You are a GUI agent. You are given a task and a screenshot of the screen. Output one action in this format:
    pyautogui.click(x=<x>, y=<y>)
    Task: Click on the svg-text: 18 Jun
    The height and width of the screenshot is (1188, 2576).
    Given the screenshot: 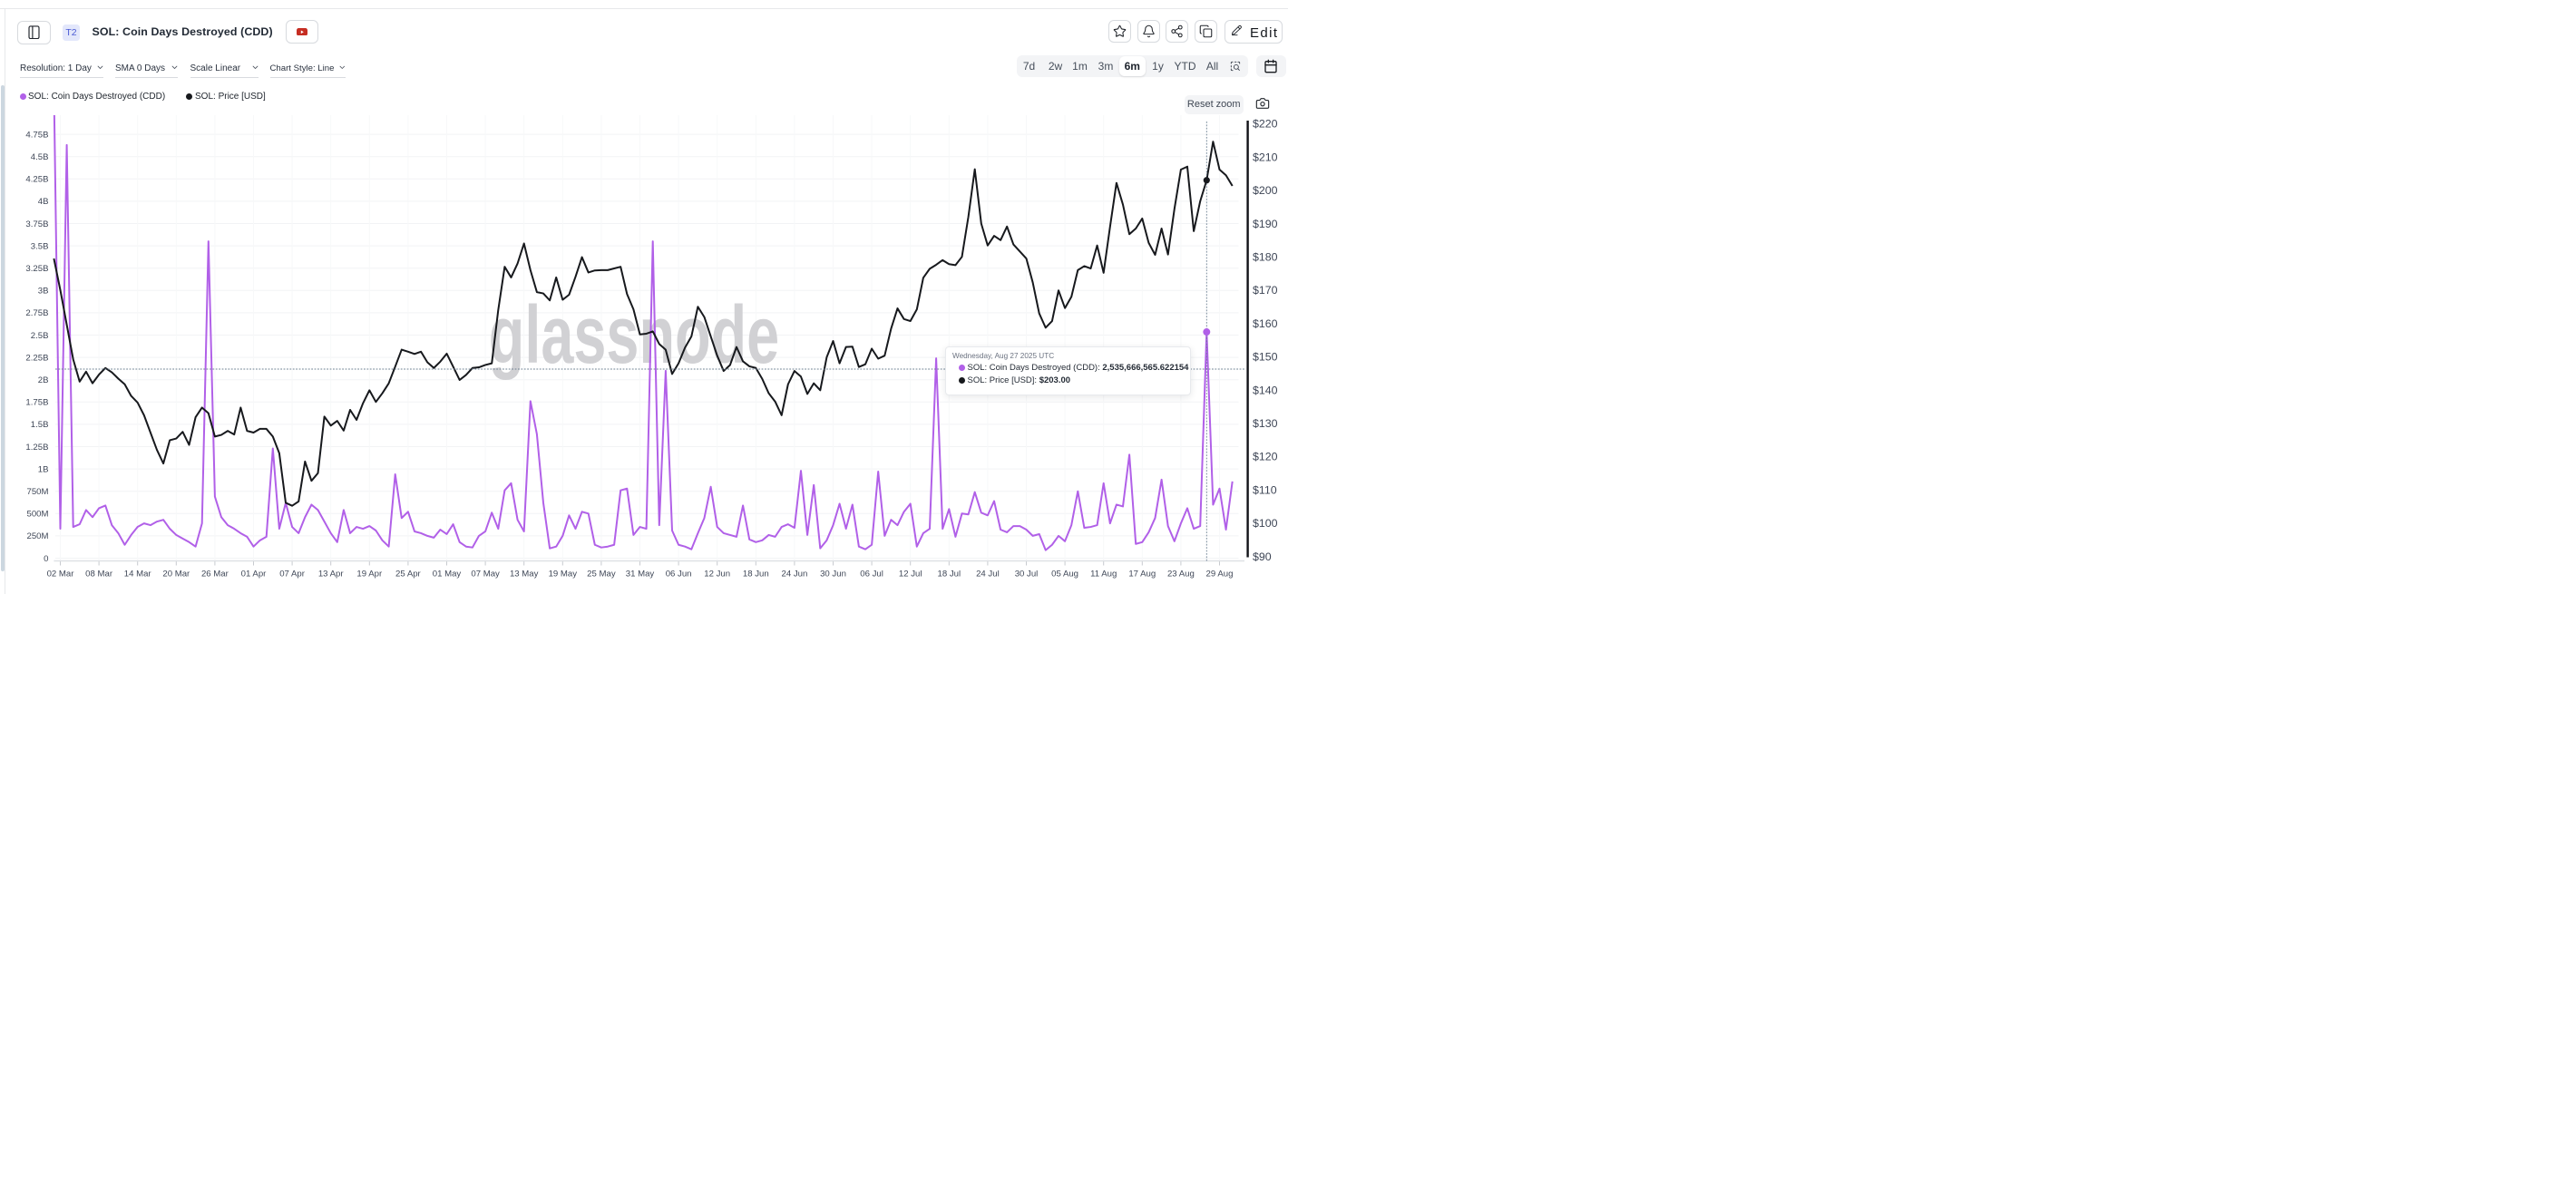 What is the action you would take?
    pyautogui.click(x=756, y=574)
    